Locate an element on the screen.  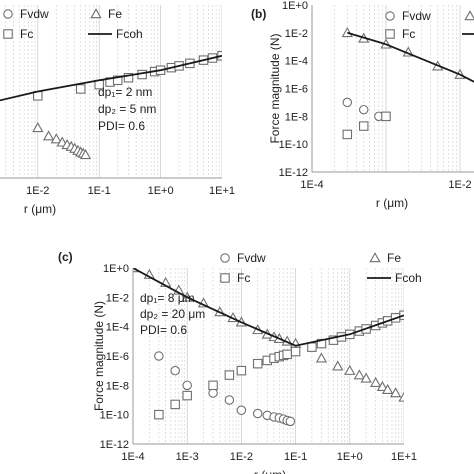
x-tick-label-3: 1E-1 is located at coordinates (295, 457).